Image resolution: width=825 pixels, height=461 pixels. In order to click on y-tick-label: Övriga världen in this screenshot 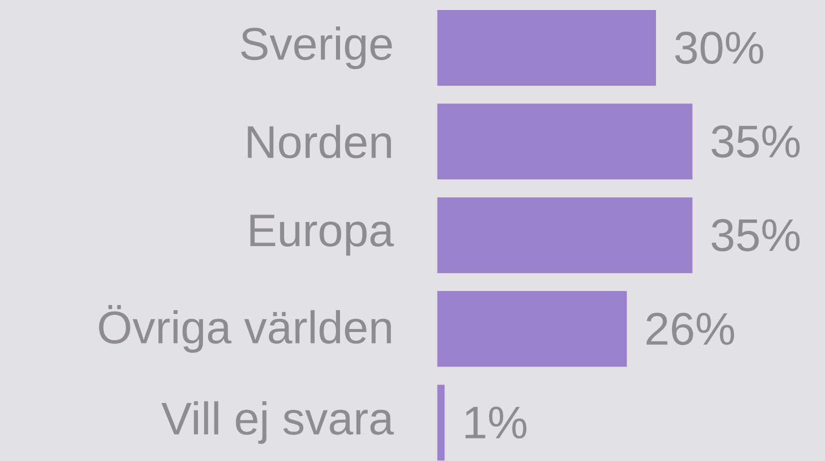, I will do `click(245, 328)`.